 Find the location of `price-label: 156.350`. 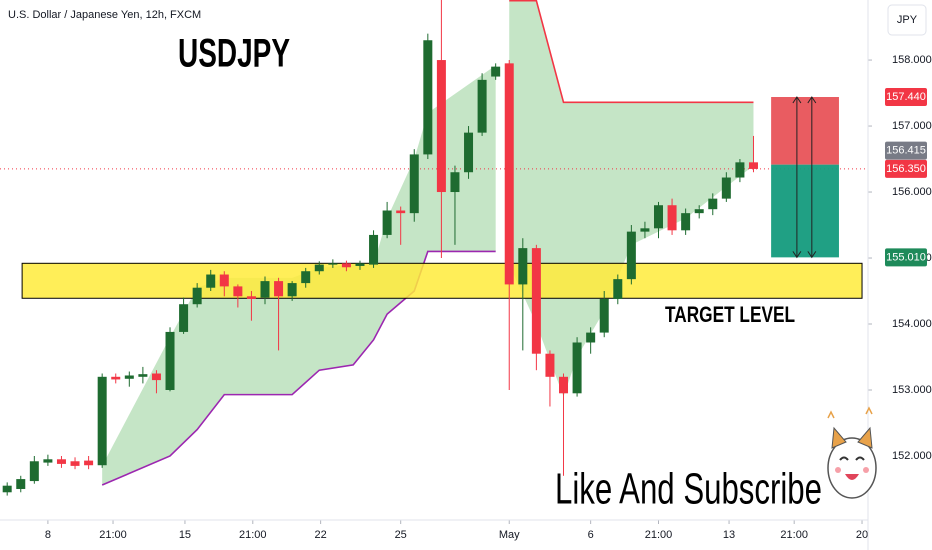

price-label: 156.350 is located at coordinates (906, 169).